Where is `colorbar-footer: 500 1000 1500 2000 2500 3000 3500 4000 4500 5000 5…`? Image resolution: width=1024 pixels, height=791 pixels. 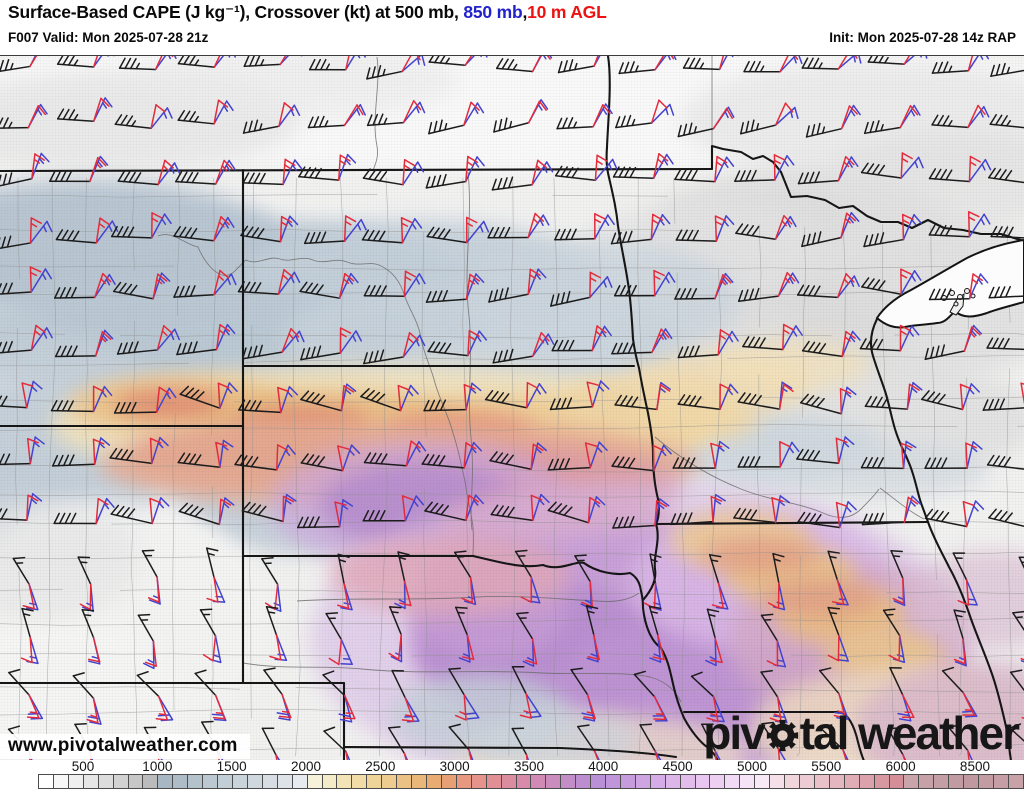 colorbar-footer: 500 1000 1500 2000 2500 3000 3500 4000 4500 5000 5… is located at coordinates (512, 775).